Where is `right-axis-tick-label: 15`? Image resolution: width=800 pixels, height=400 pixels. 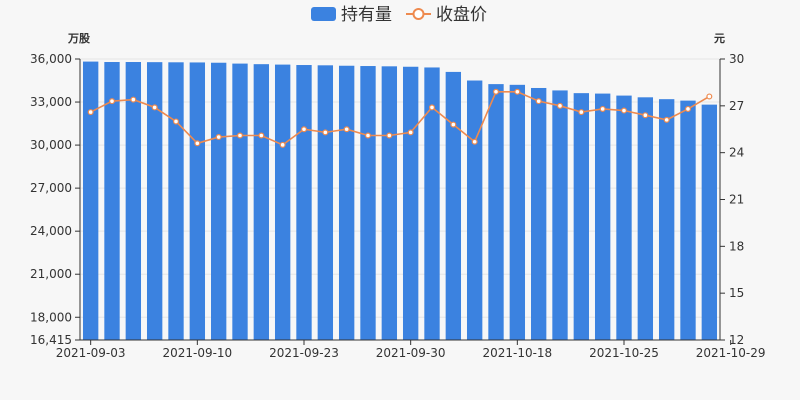 right-axis-tick-label: 15 is located at coordinates (736, 293).